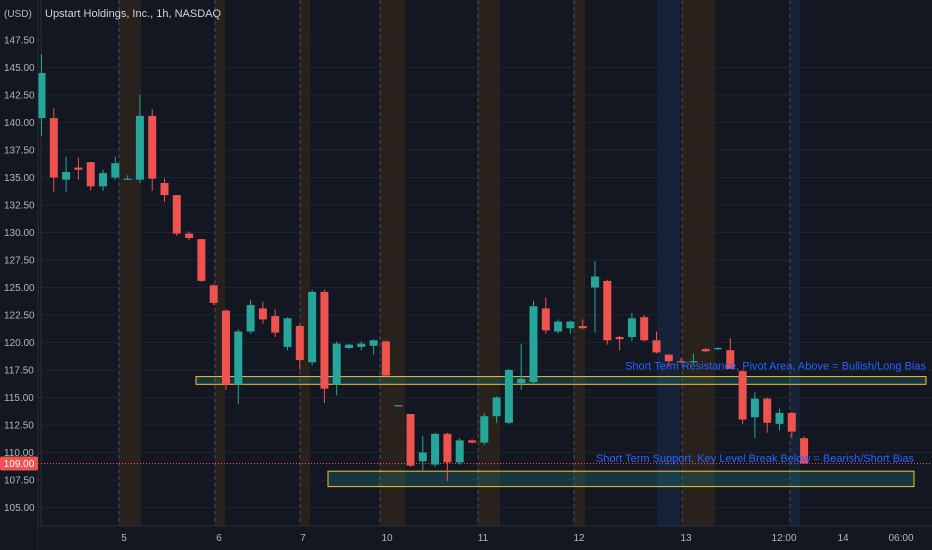 This screenshot has height=550, width=932. Describe the element at coordinates (19, 151) in the screenshot. I see `y-tick-label: 137.50` at that location.